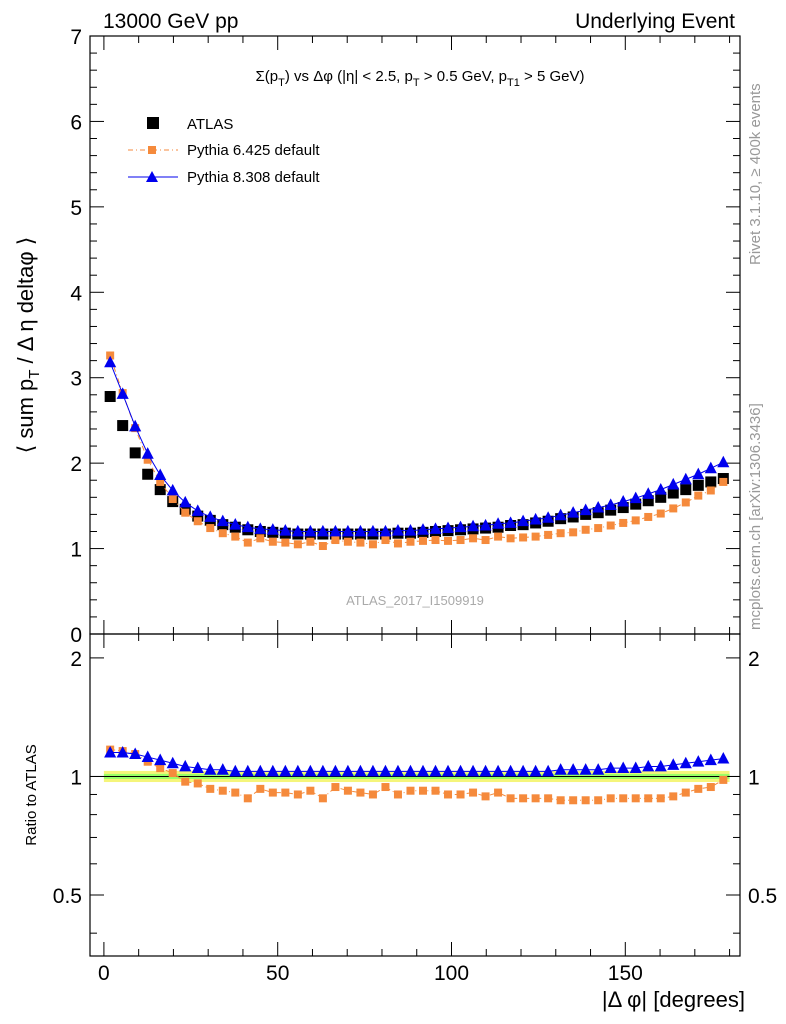  What do you see at coordinates (76, 379) in the screenshot?
I see `main-ytick-label: 3` at bounding box center [76, 379].